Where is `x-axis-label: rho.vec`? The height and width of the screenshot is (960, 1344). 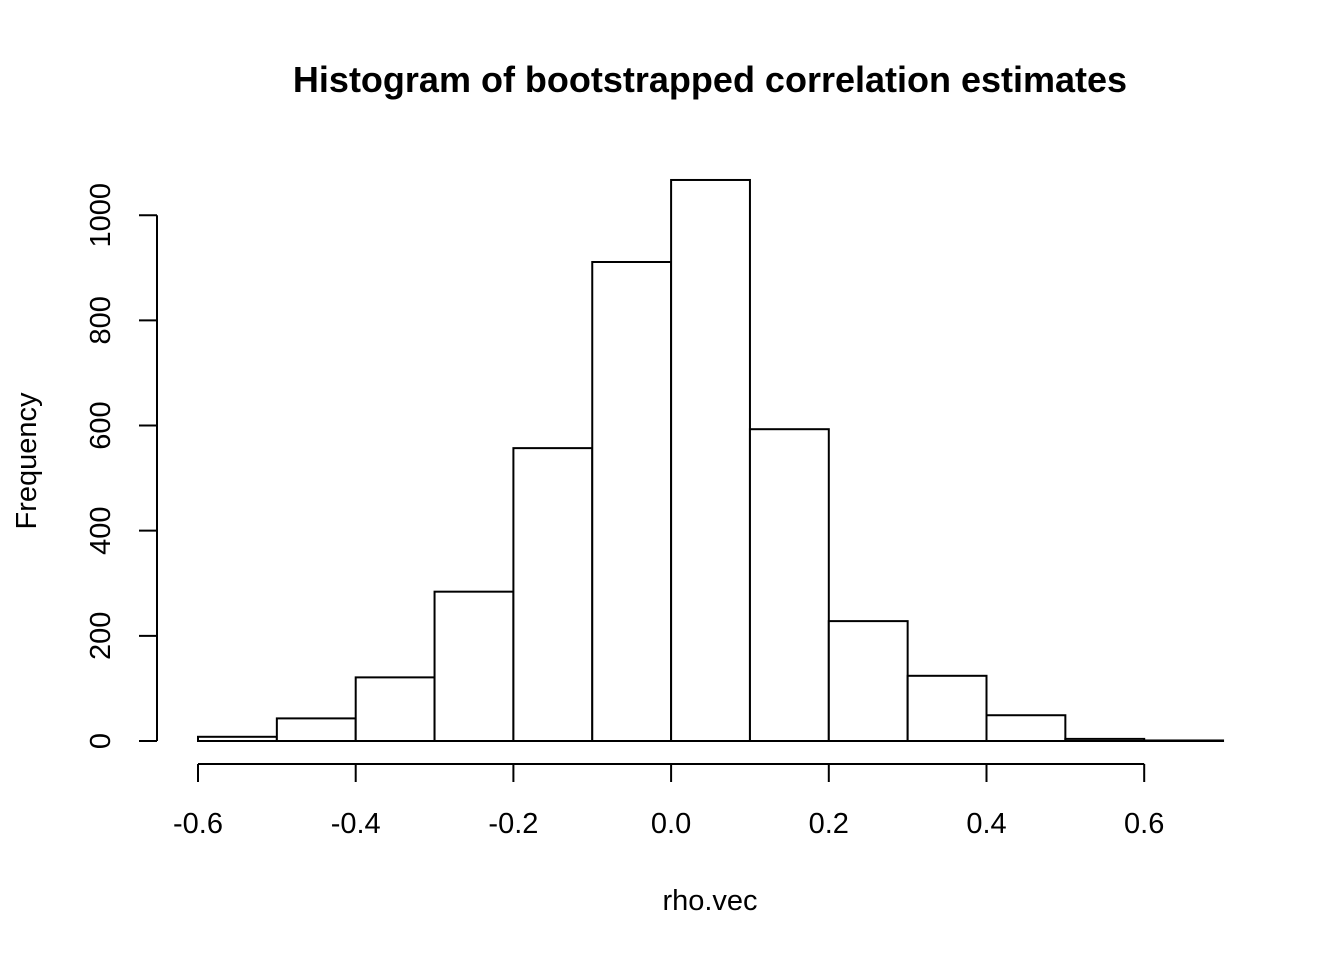
x-axis-label: rho.vec is located at coordinates (709, 901).